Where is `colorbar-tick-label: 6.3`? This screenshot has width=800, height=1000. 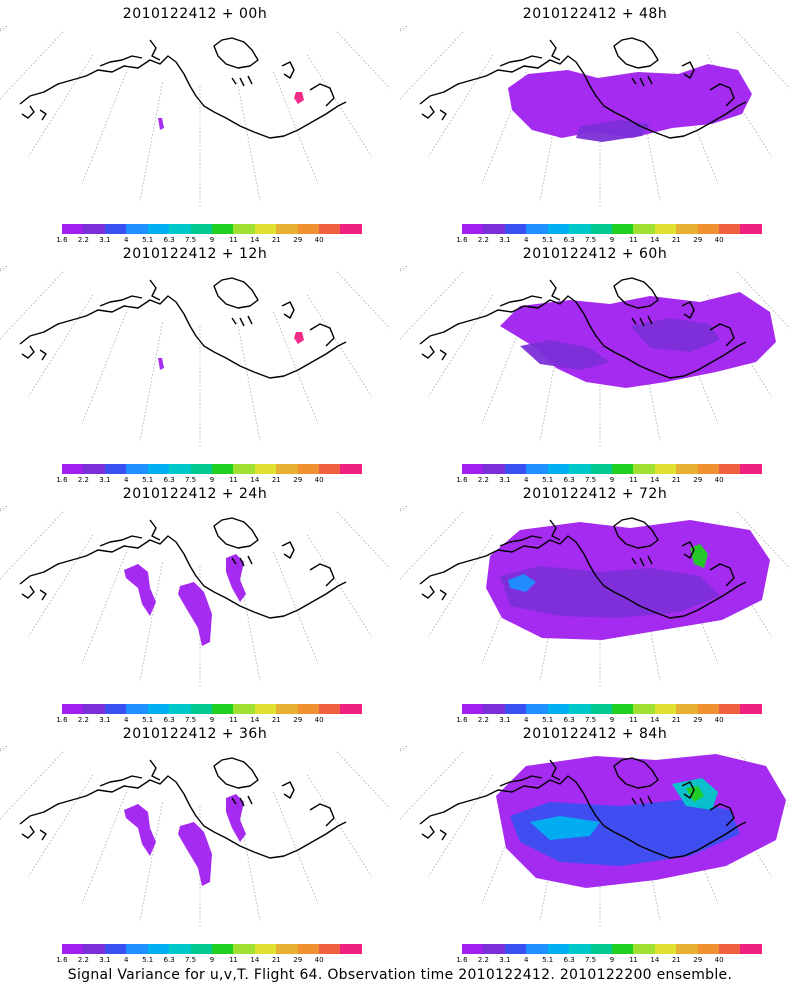
colorbar-tick-label: 6.3 is located at coordinates (569, 240).